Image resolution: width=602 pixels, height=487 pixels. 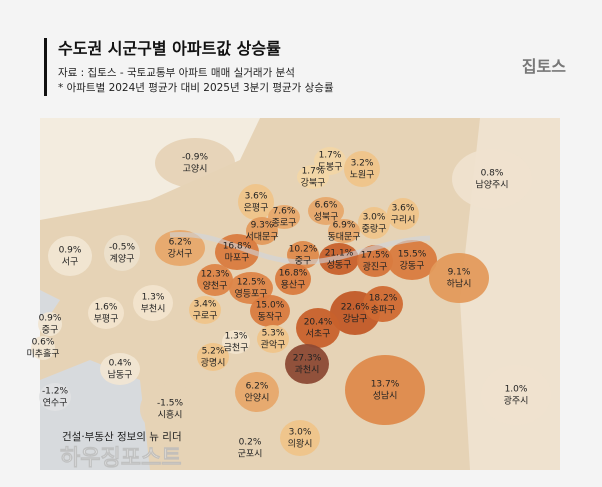 I want to click on region-name: 동대문구, so click(x=343, y=237).